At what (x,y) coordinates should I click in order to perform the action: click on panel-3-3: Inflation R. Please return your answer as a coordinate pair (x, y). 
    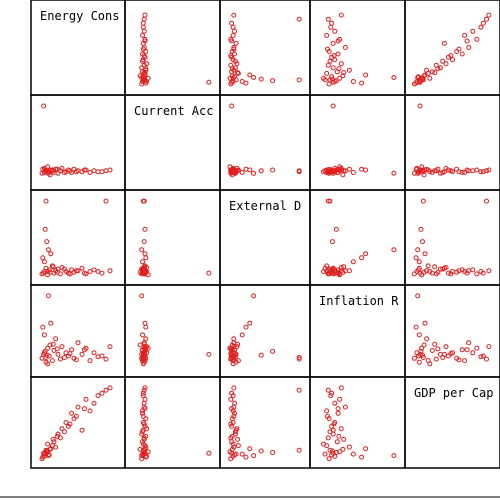
    Looking at the image, I should click on (357, 331).